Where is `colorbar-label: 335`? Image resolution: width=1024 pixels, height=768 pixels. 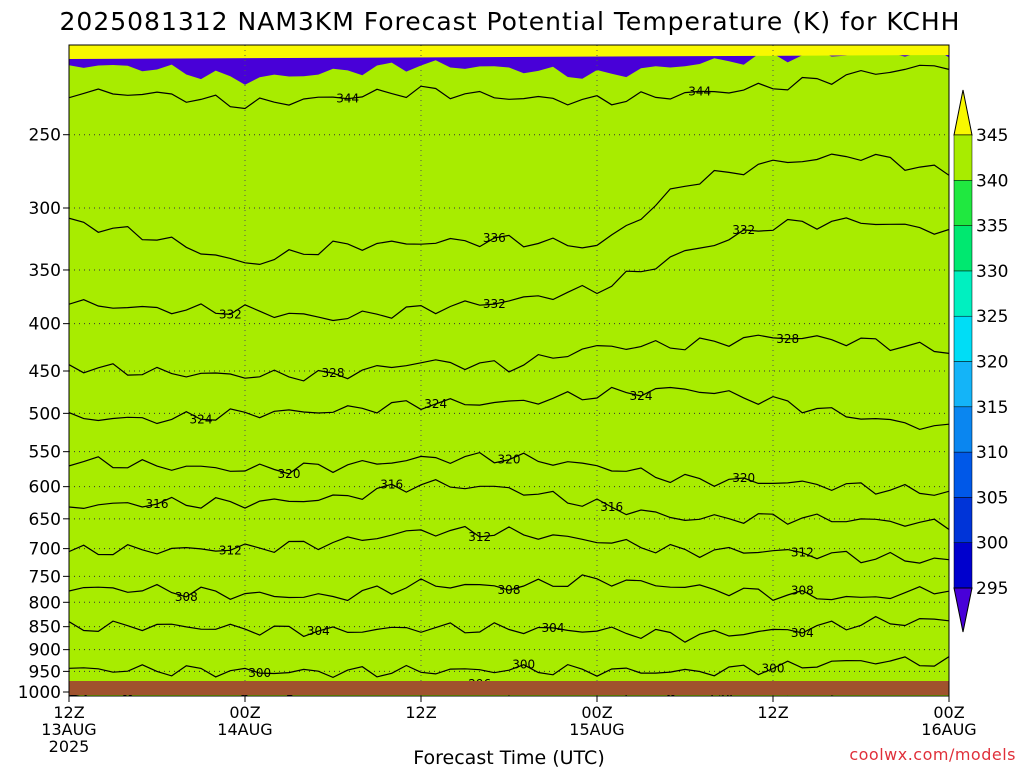
colorbar-label: 335 is located at coordinates (992, 227).